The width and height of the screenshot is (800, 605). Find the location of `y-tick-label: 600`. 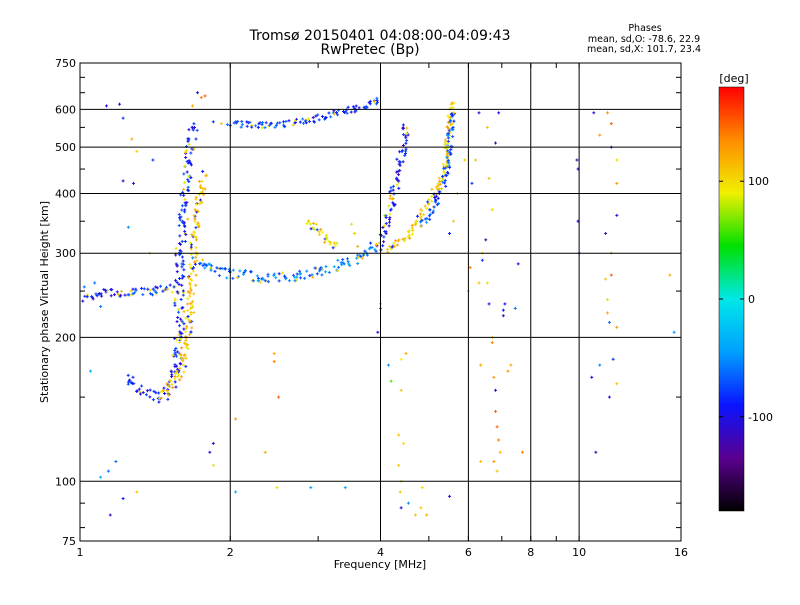

y-tick-label: 600 is located at coordinates (65, 109).